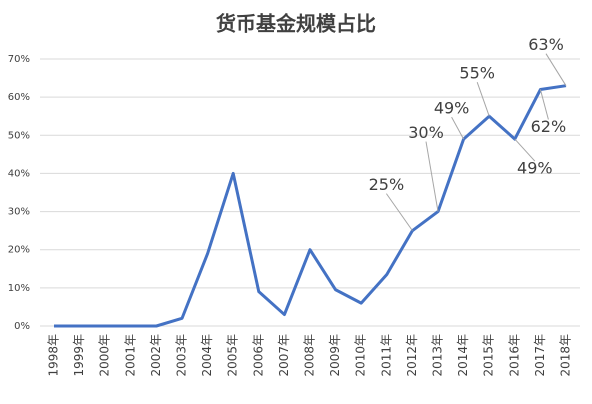 The image size is (592, 404). Describe the element at coordinates (296, 24) in the screenshot. I see `chart-title: 货币基金规模占比` at that location.